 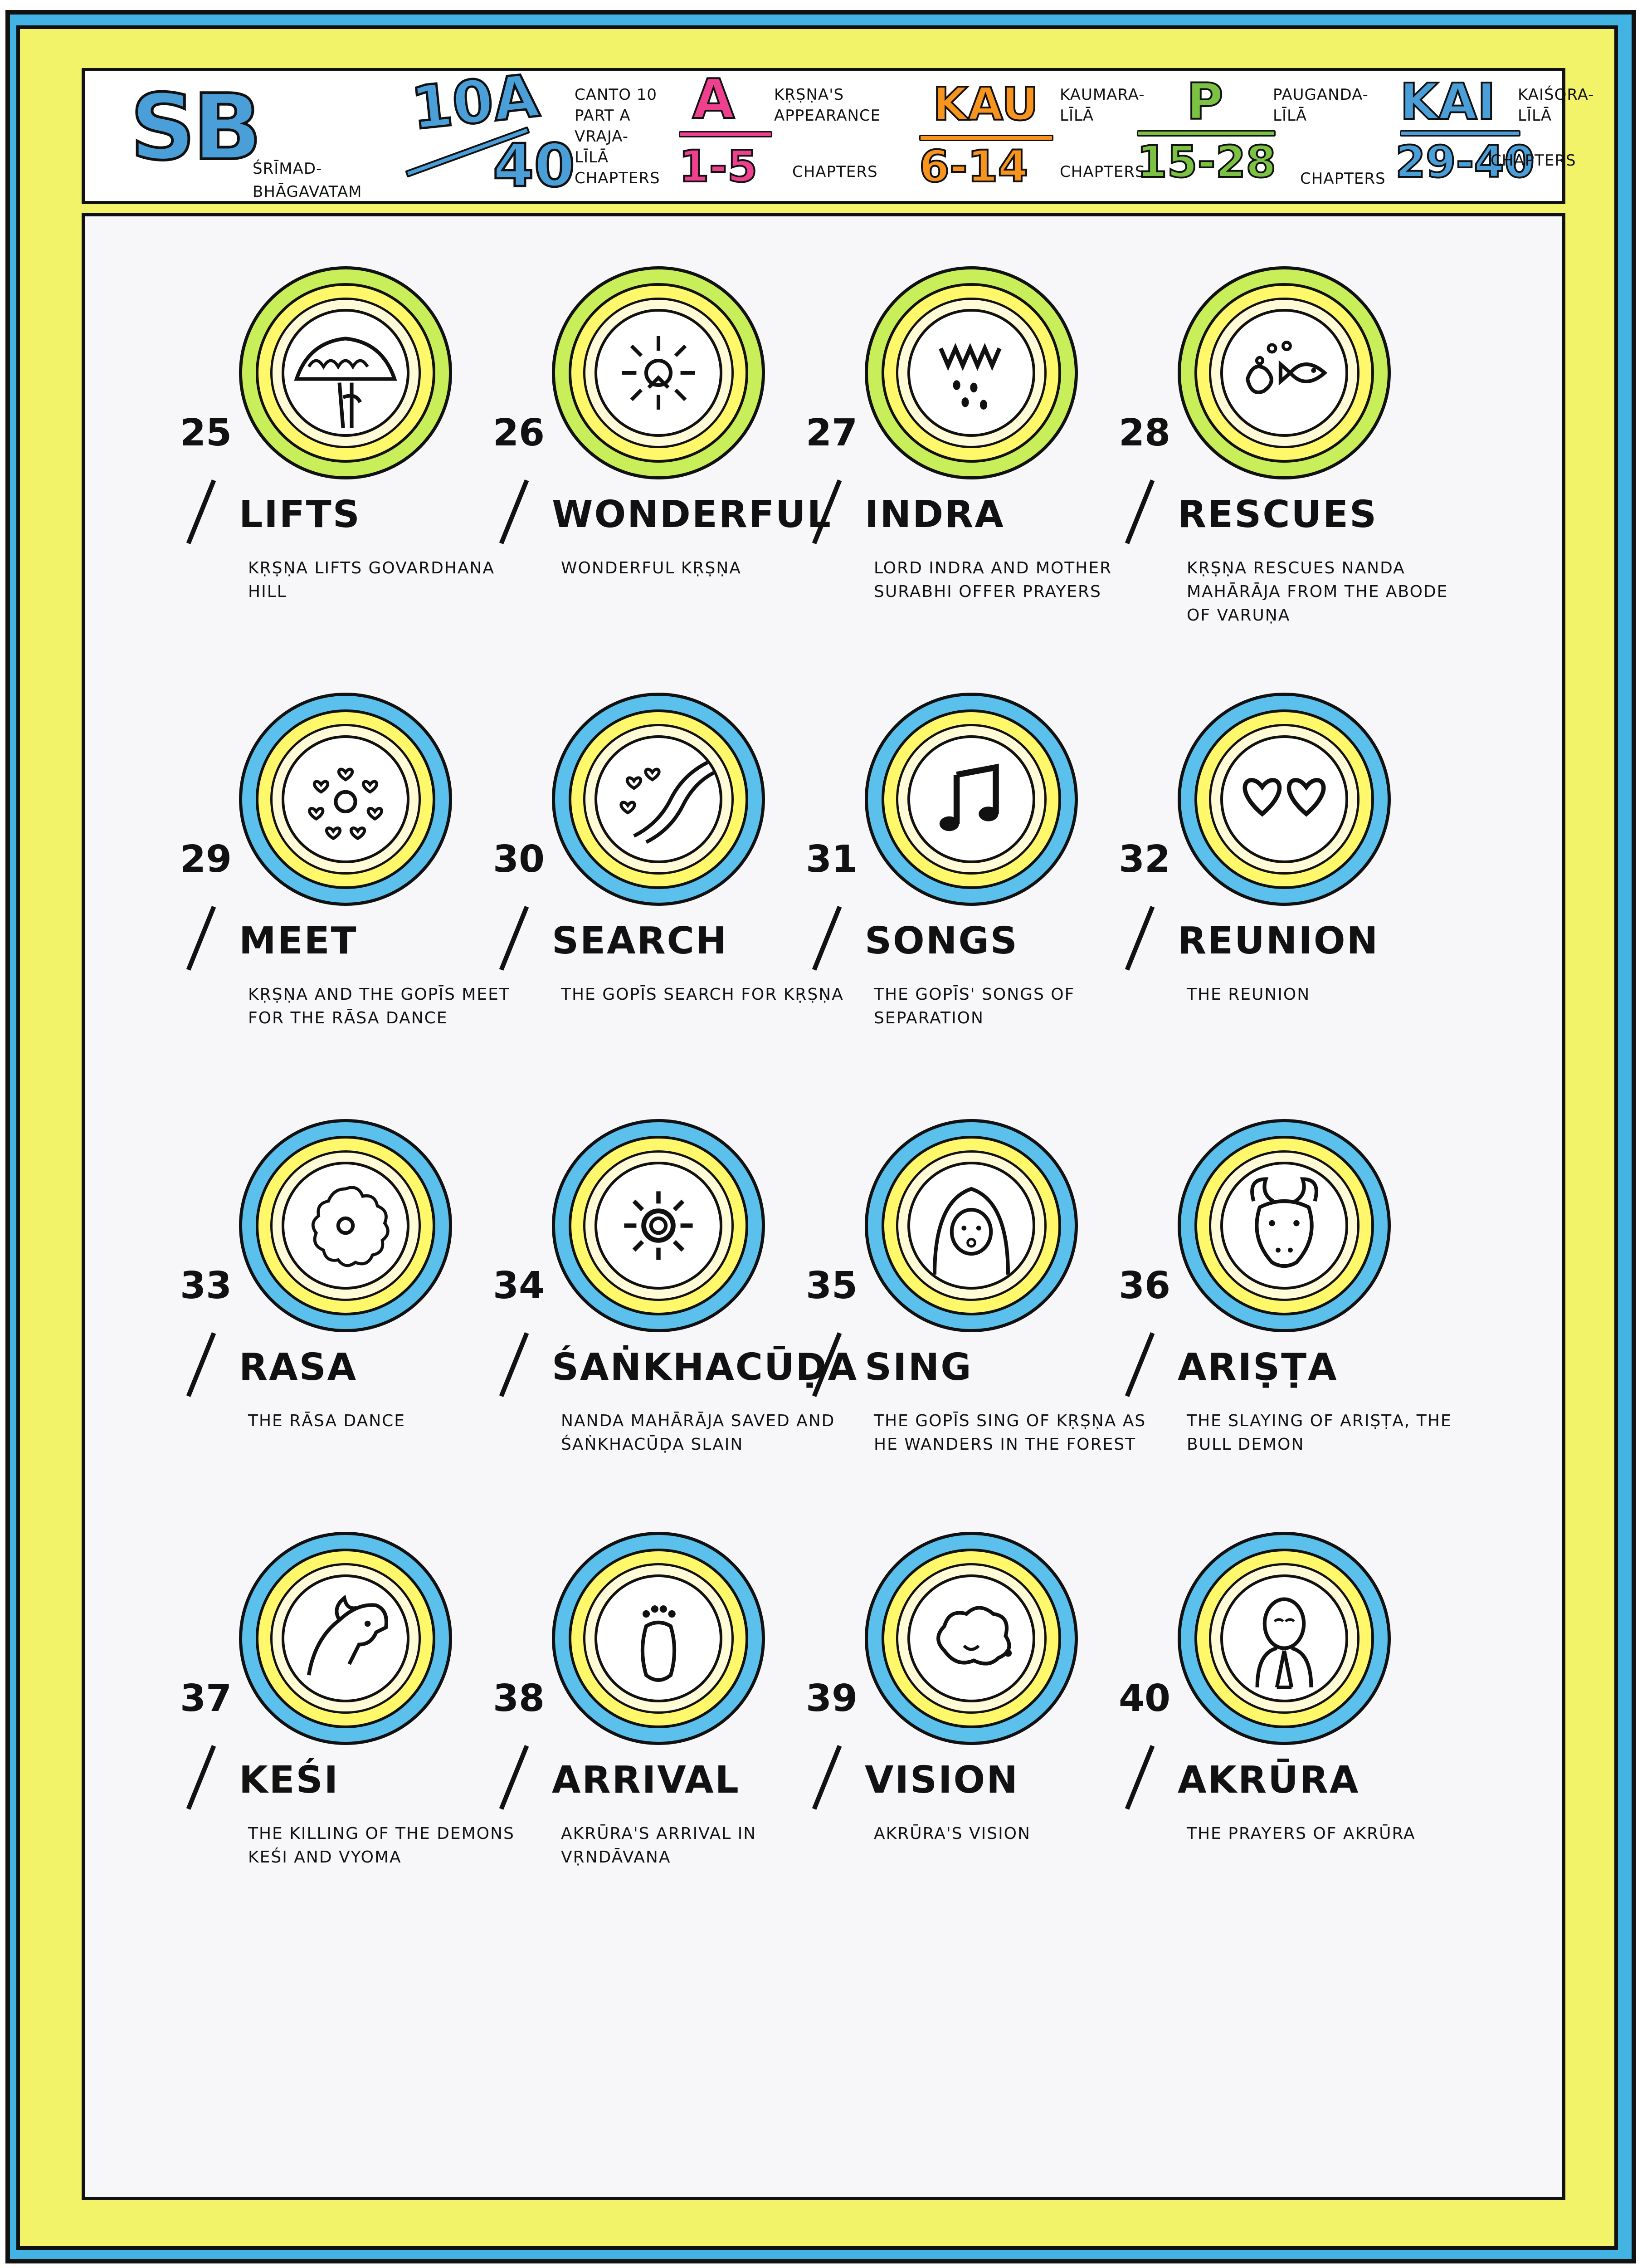 What do you see at coordinates (725, 134) in the screenshot?
I see `section-a-underline` at bounding box center [725, 134].